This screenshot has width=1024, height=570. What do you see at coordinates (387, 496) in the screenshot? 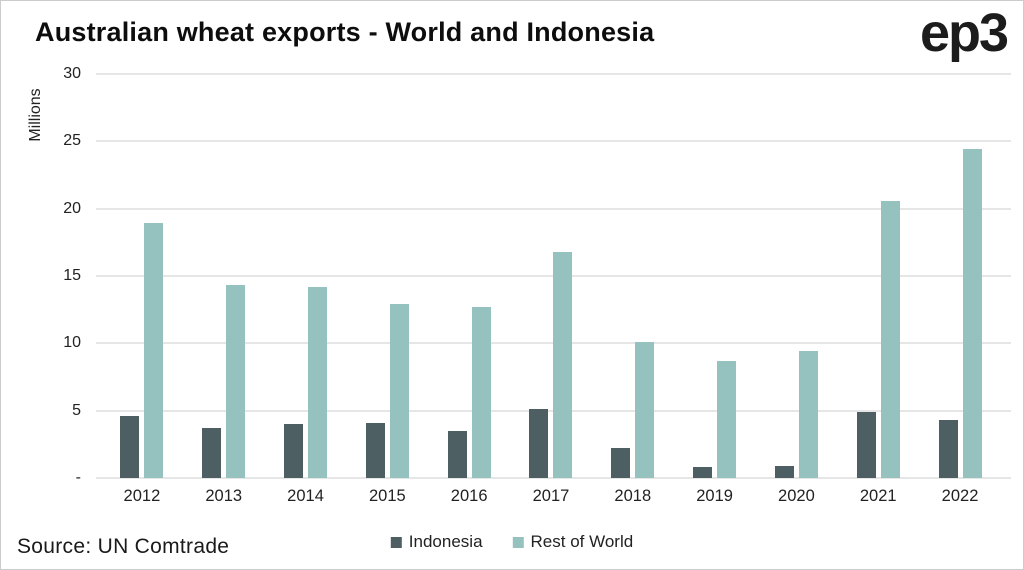
I see `x-axis-label-2015: 2015` at bounding box center [387, 496].